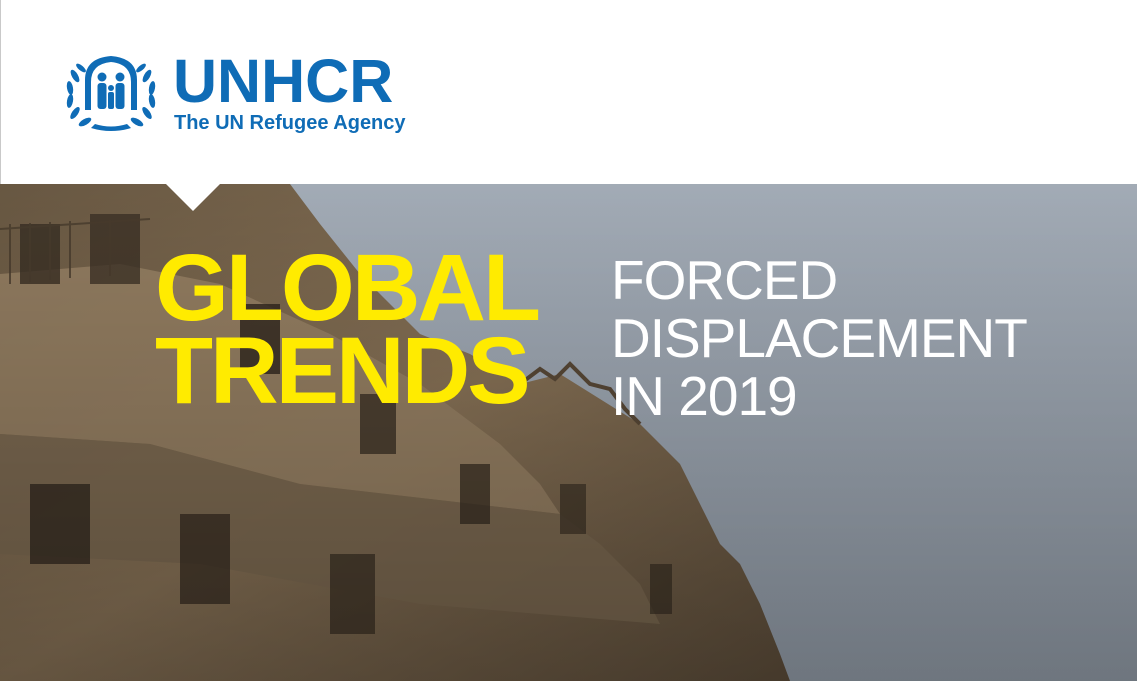 The width and height of the screenshot is (1137, 681). I want to click on title-line-2: TRENDS, so click(343, 371).